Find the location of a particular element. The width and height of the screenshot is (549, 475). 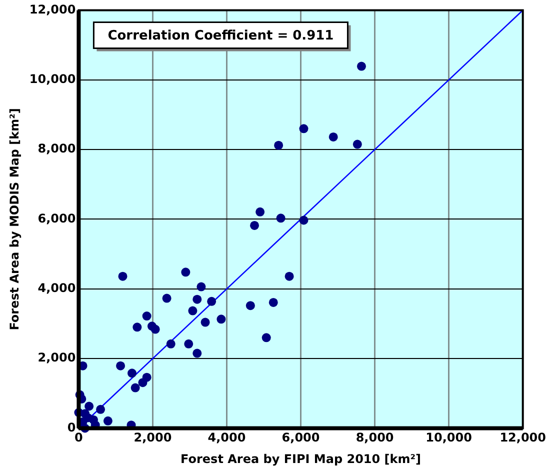

y-tick-label: 4,000 is located at coordinates (57, 287).